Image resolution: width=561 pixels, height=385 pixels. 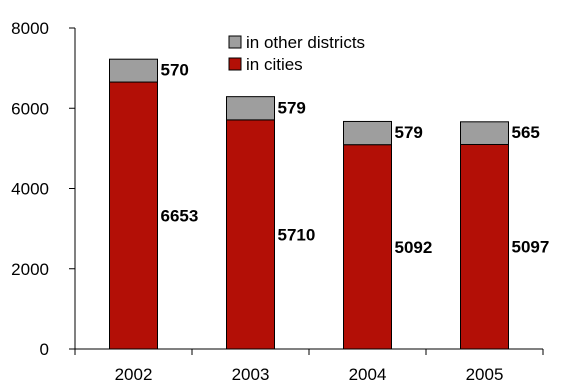 What do you see at coordinates (274, 64) in the screenshot?
I see `legend-label: in cities` at bounding box center [274, 64].